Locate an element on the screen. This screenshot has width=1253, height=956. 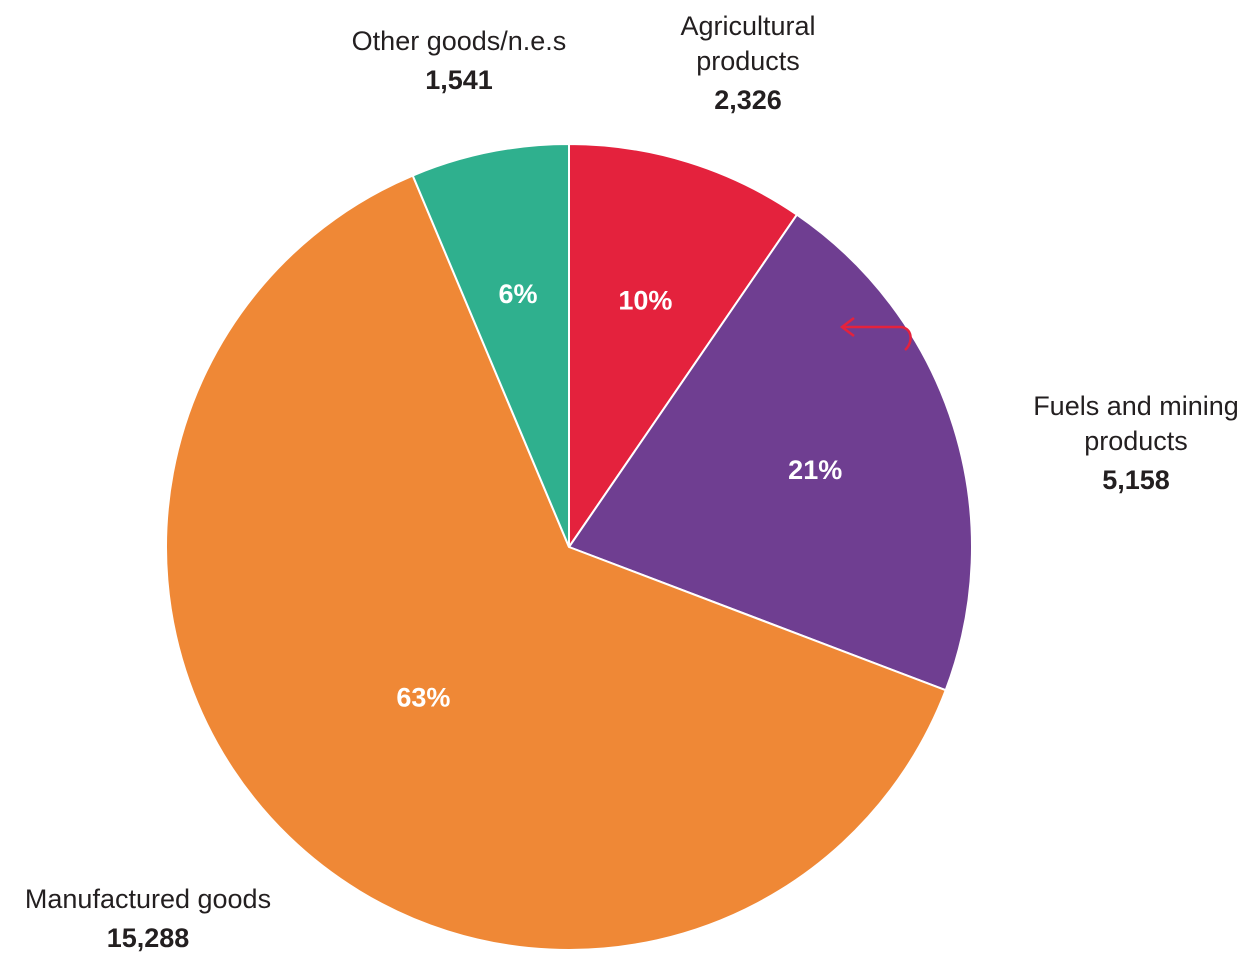
category-label: Fuels and mining is located at coordinates (1136, 406).